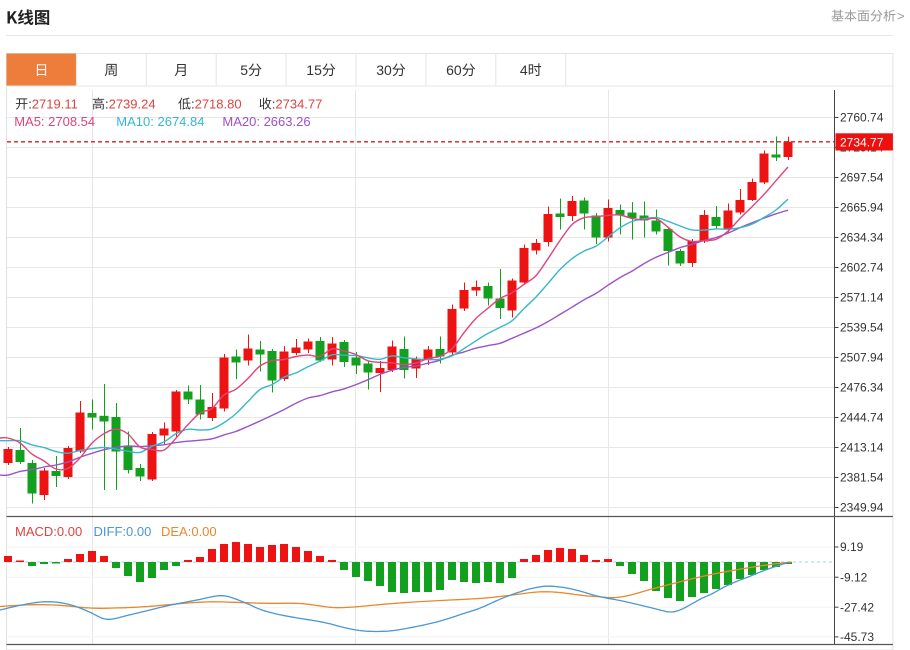 The image size is (910, 650). I want to click on svg-text: 2697.54, so click(862, 178).